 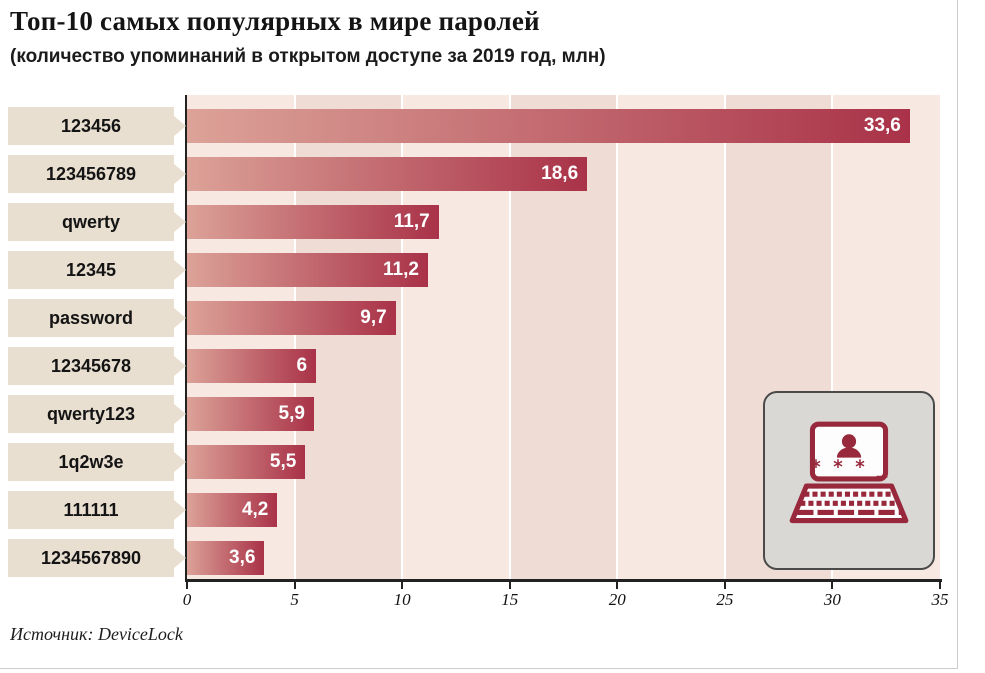 I want to click on value-label: 3,6, so click(x=242, y=557).